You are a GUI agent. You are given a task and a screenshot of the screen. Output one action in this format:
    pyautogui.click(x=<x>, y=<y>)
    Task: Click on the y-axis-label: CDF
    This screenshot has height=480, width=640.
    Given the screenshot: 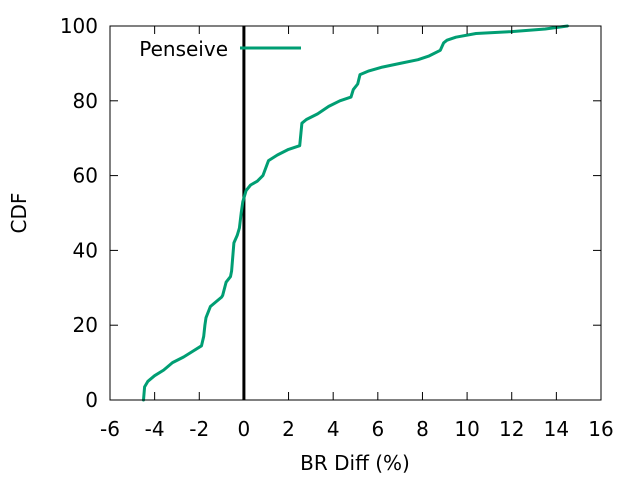 What is the action you would take?
    pyautogui.click(x=19, y=213)
    